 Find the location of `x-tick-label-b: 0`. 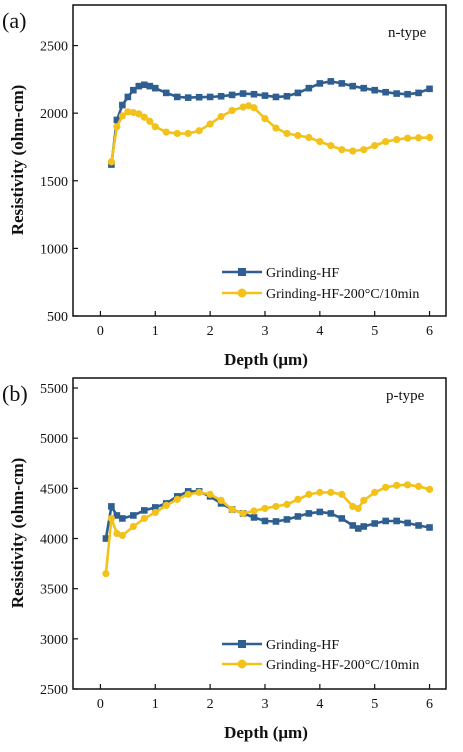

x-tick-label-b: 0 is located at coordinates (100, 704).